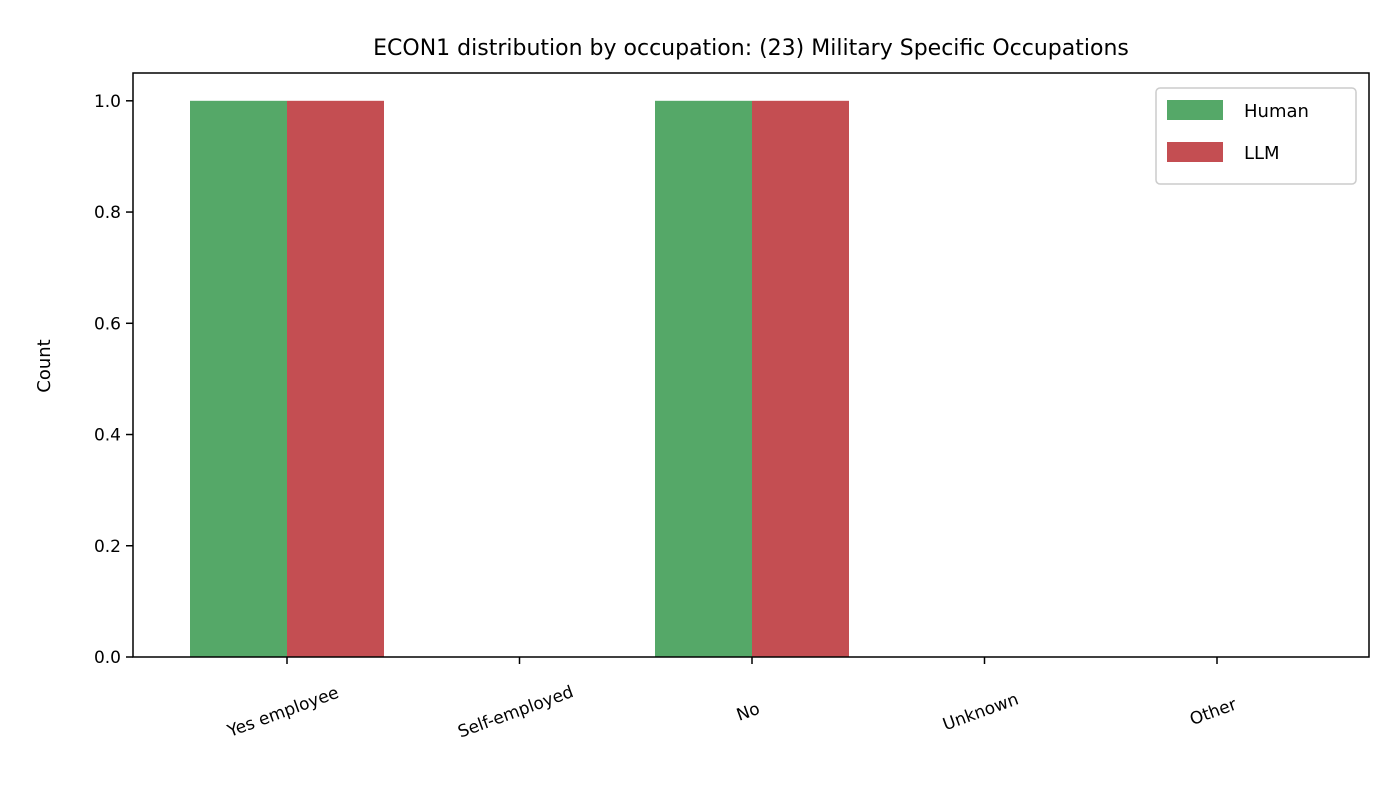 This screenshot has height=804, width=1400. I want to click on x-tick-label: Yes employee, so click(283, 712).